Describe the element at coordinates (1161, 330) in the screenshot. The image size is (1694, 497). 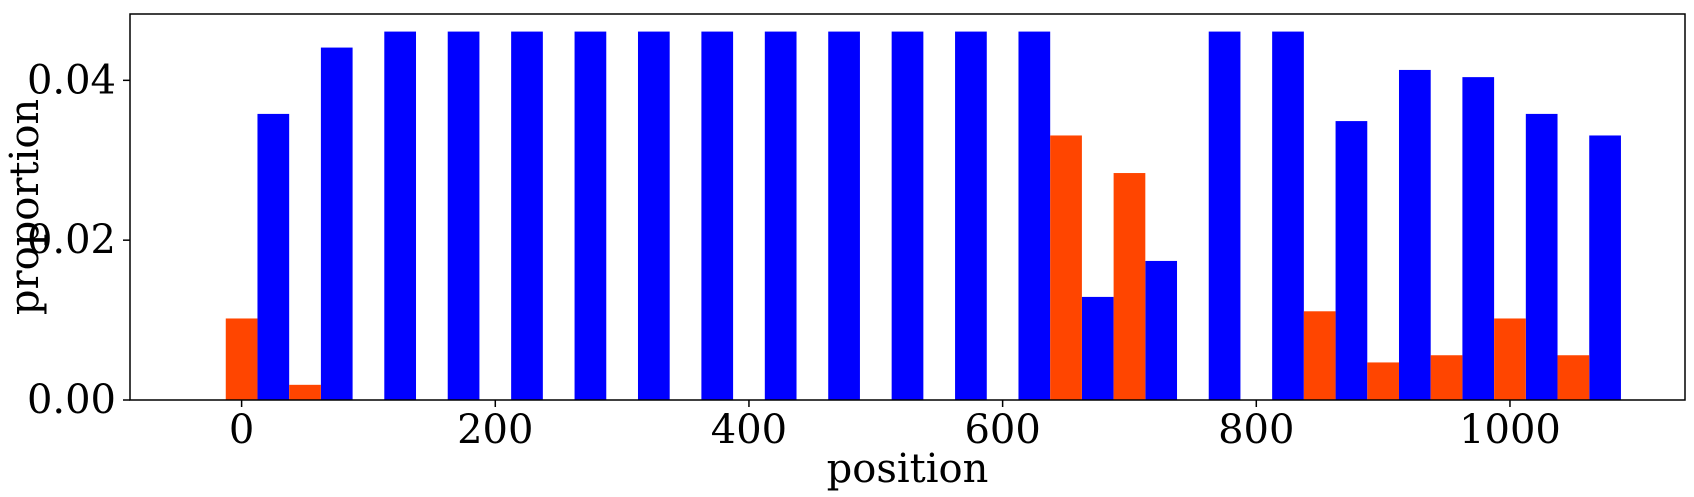
I see `bar-series1-x725` at that location.